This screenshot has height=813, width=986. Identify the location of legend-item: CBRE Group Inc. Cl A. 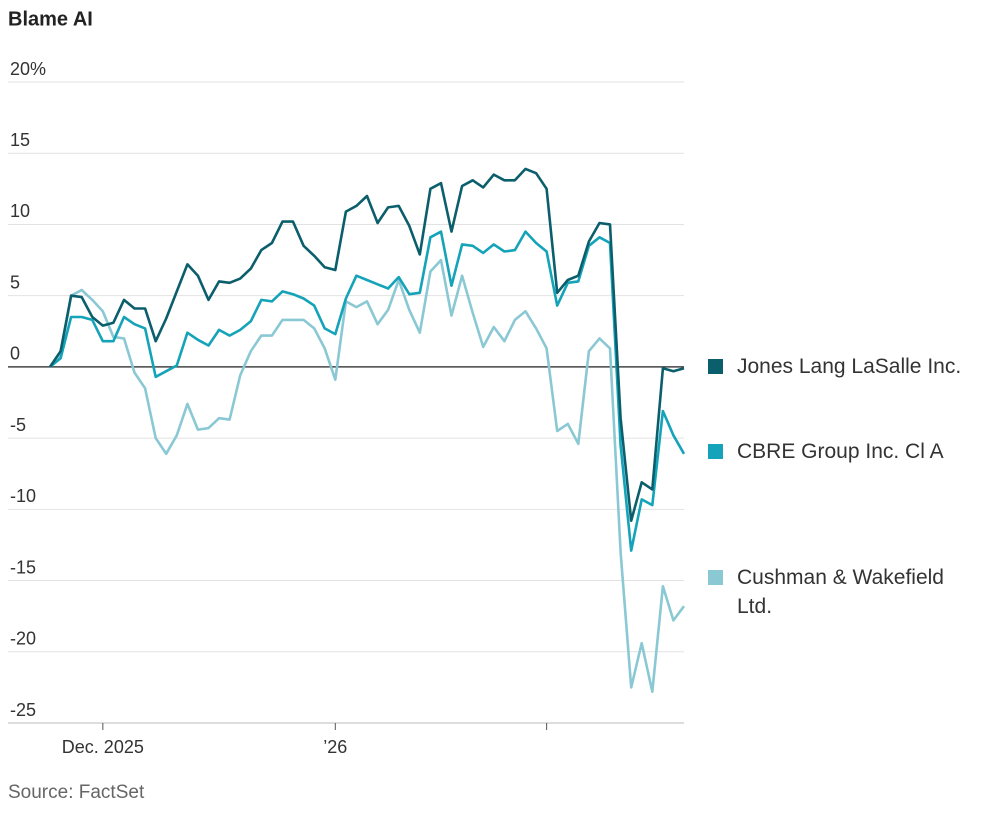
(843, 451).